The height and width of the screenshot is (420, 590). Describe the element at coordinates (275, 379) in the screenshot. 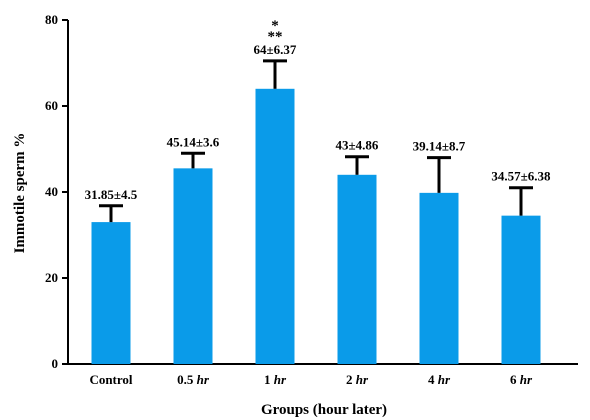

I see `x-tick-label: 1 hr` at that location.